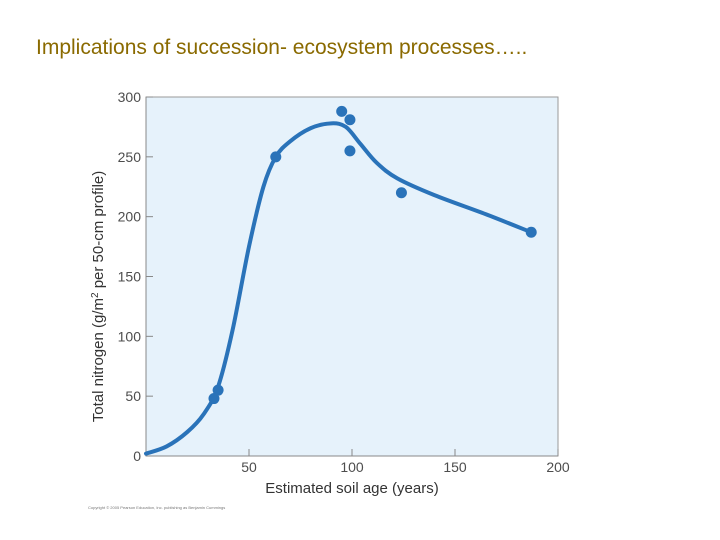  What do you see at coordinates (455, 467) in the screenshot?
I see `x-tick-label: 150` at bounding box center [455, 467].